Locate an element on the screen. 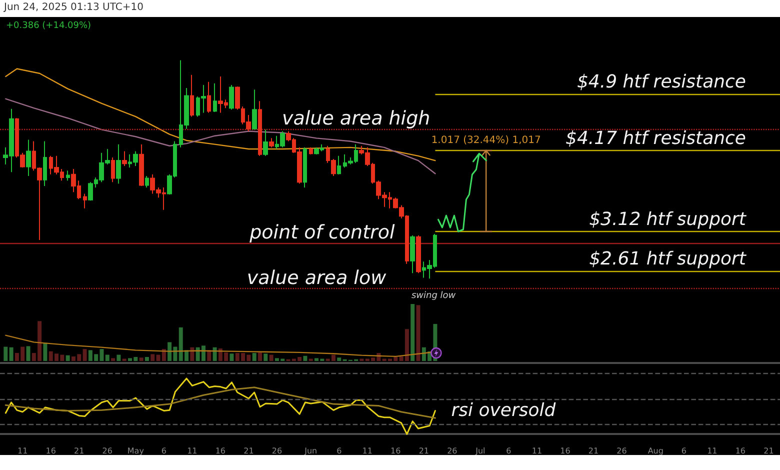 This screenshot has width=780, height=470. x-tick-label: May is located at coordinates (135, 451).